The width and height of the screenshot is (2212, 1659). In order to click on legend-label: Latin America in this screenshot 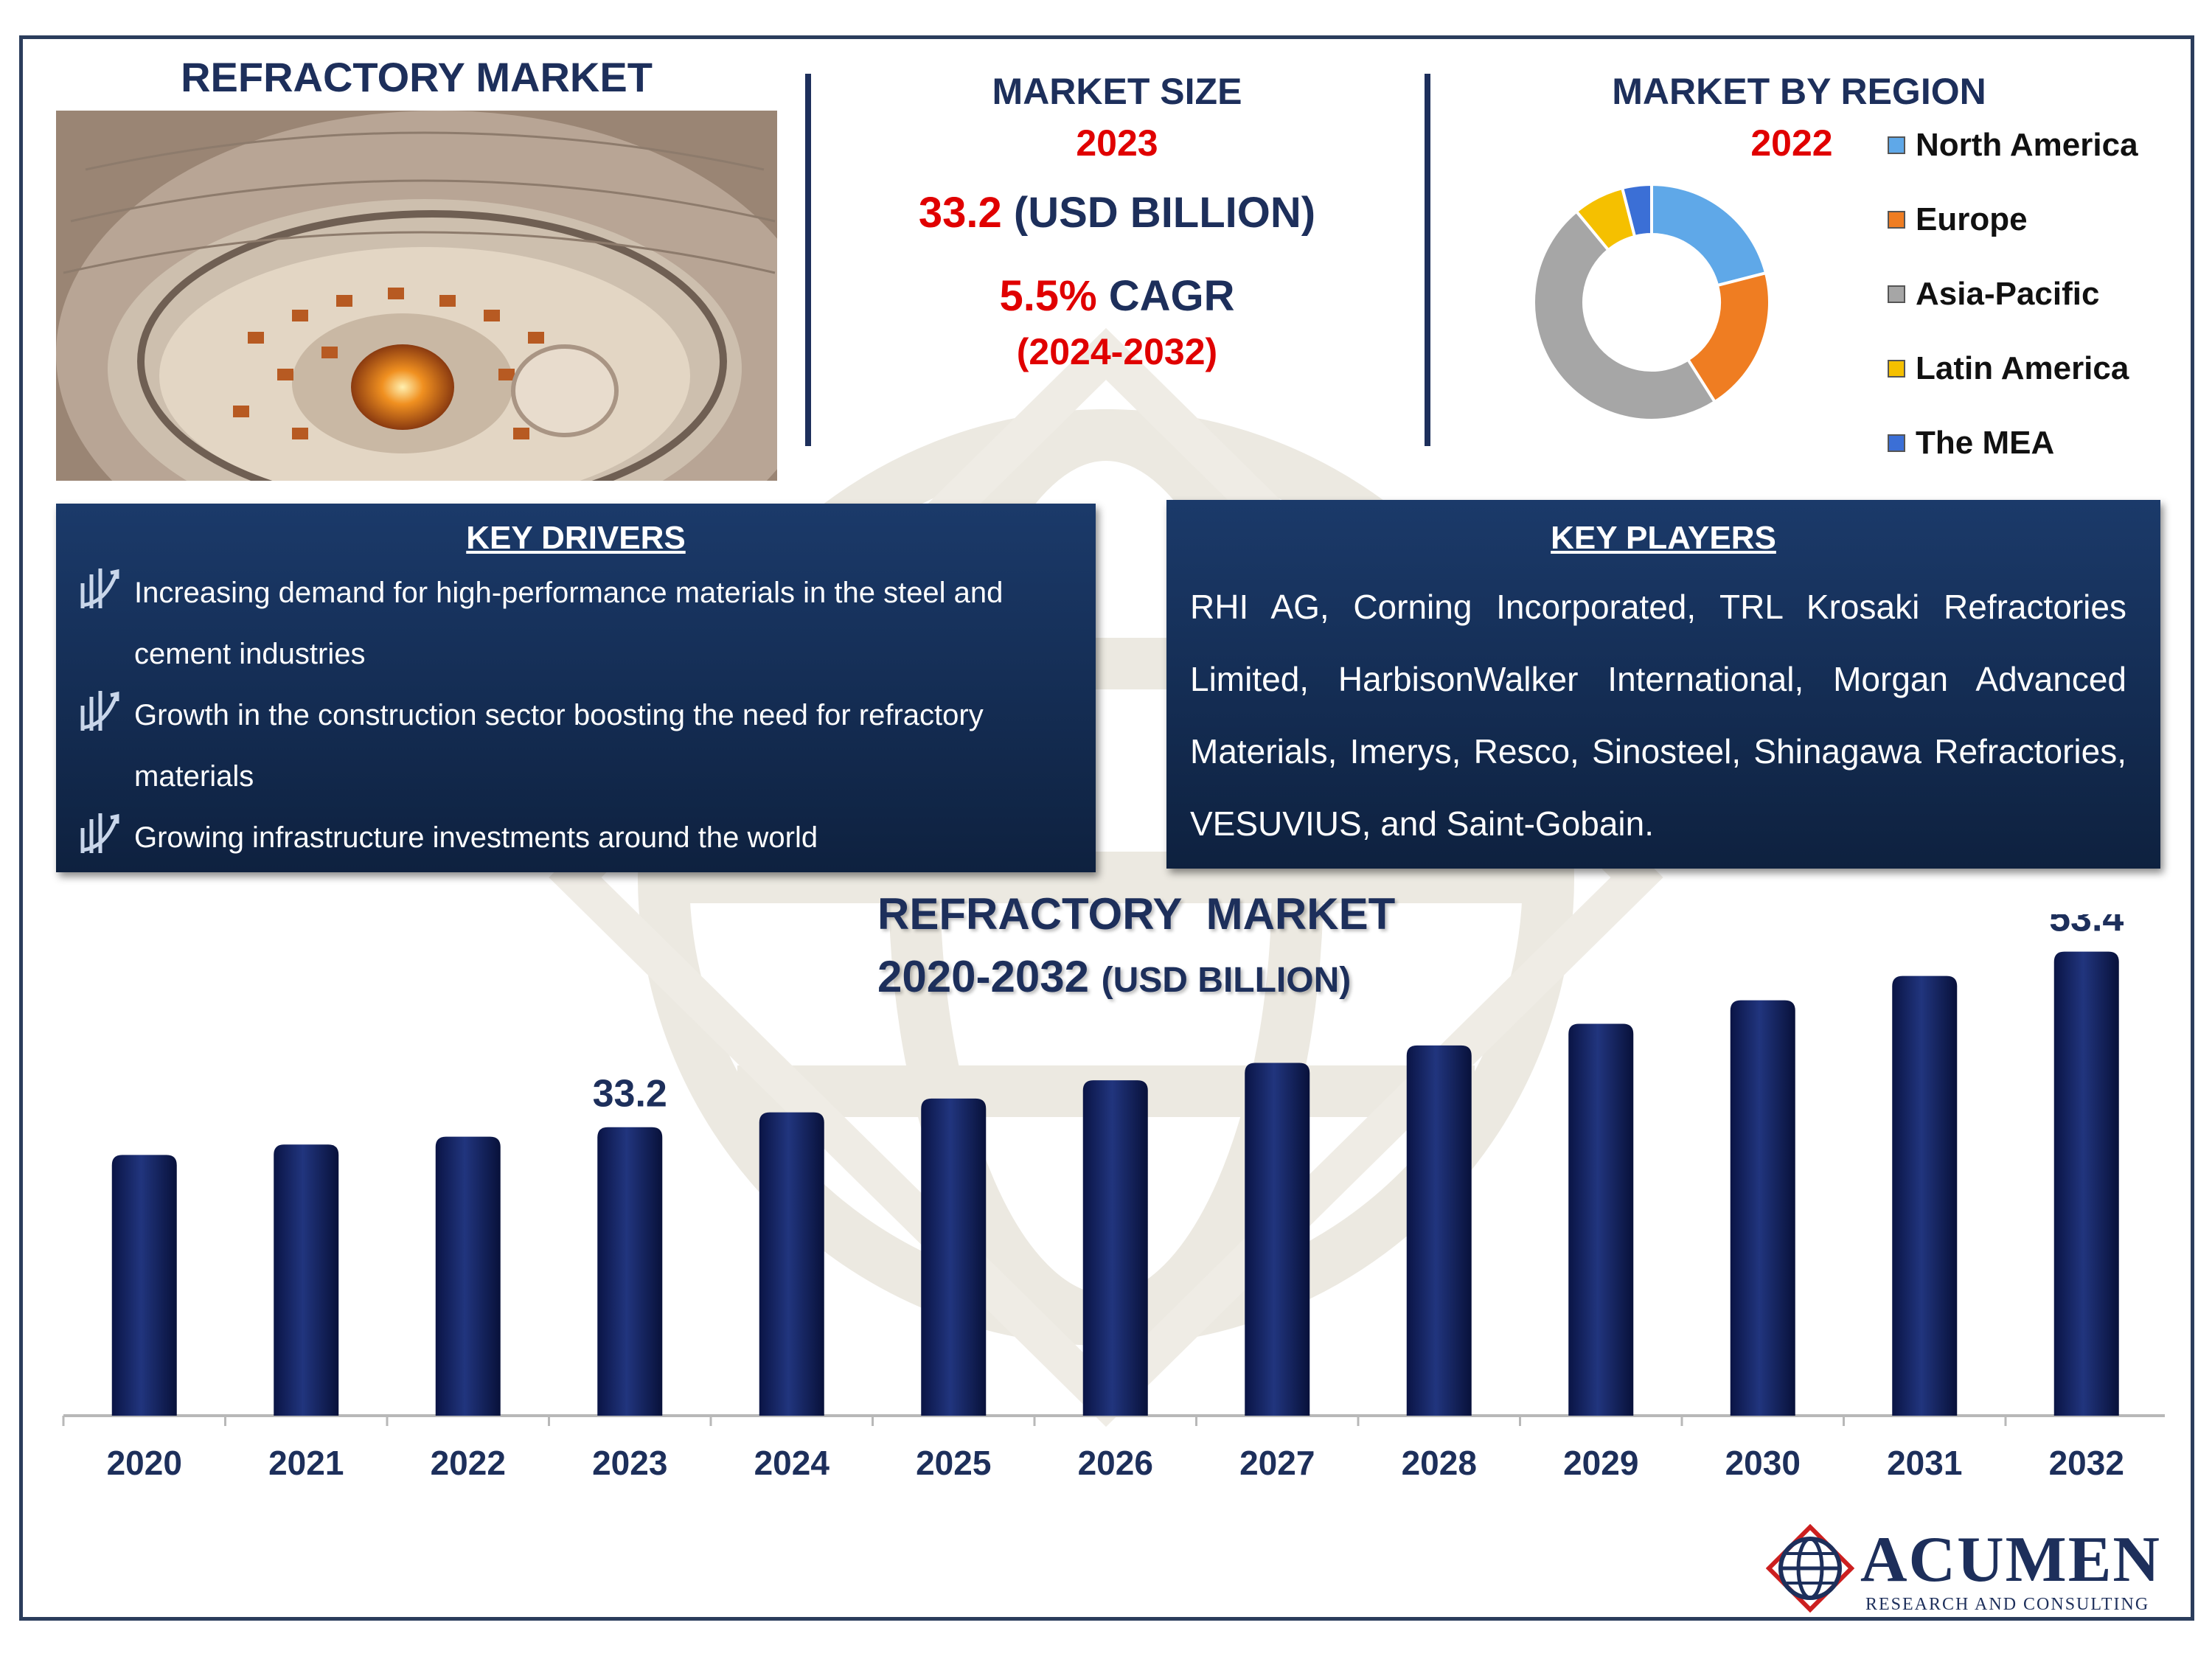, I will do `click(2022, 368)`.